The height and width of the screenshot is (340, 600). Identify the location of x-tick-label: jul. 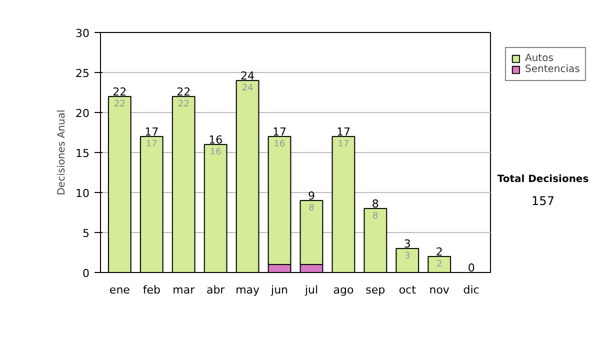
(311, 290).